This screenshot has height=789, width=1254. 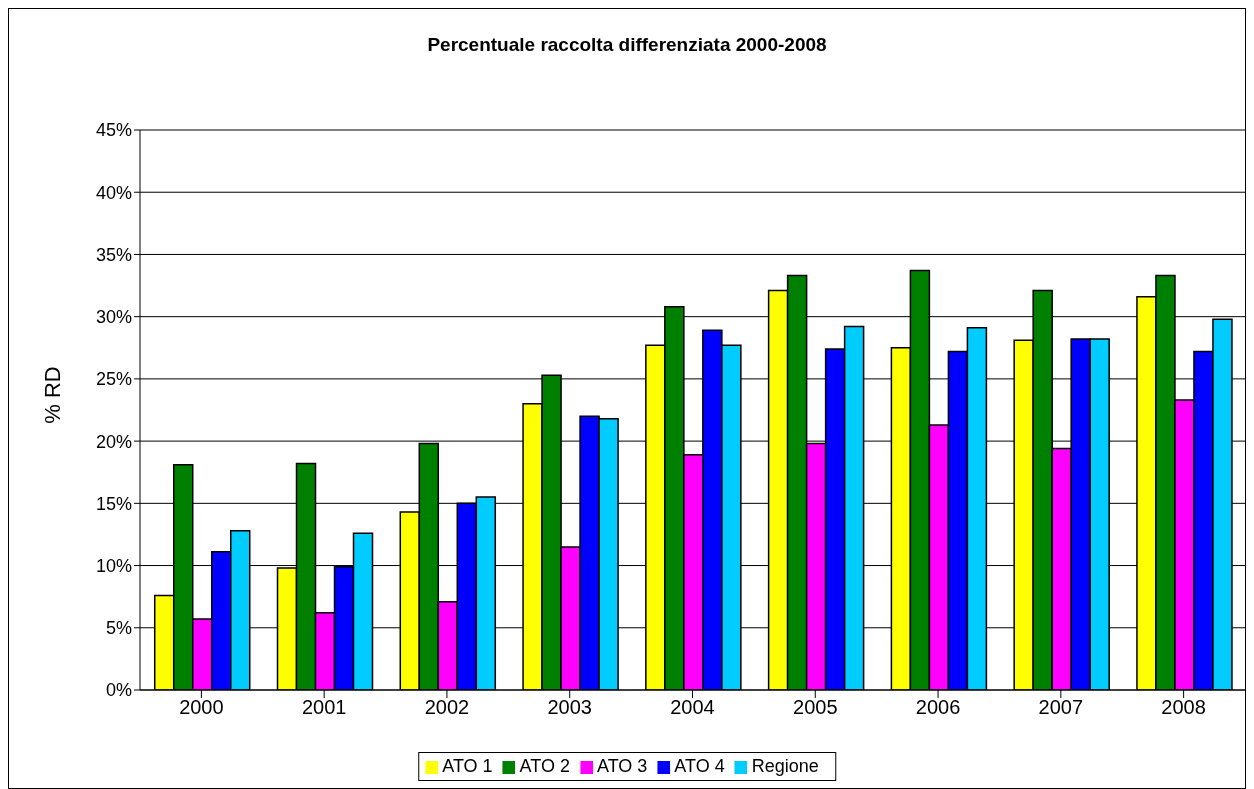 I want to click on y-tick-label: 40%, so click(x=113, y=192).